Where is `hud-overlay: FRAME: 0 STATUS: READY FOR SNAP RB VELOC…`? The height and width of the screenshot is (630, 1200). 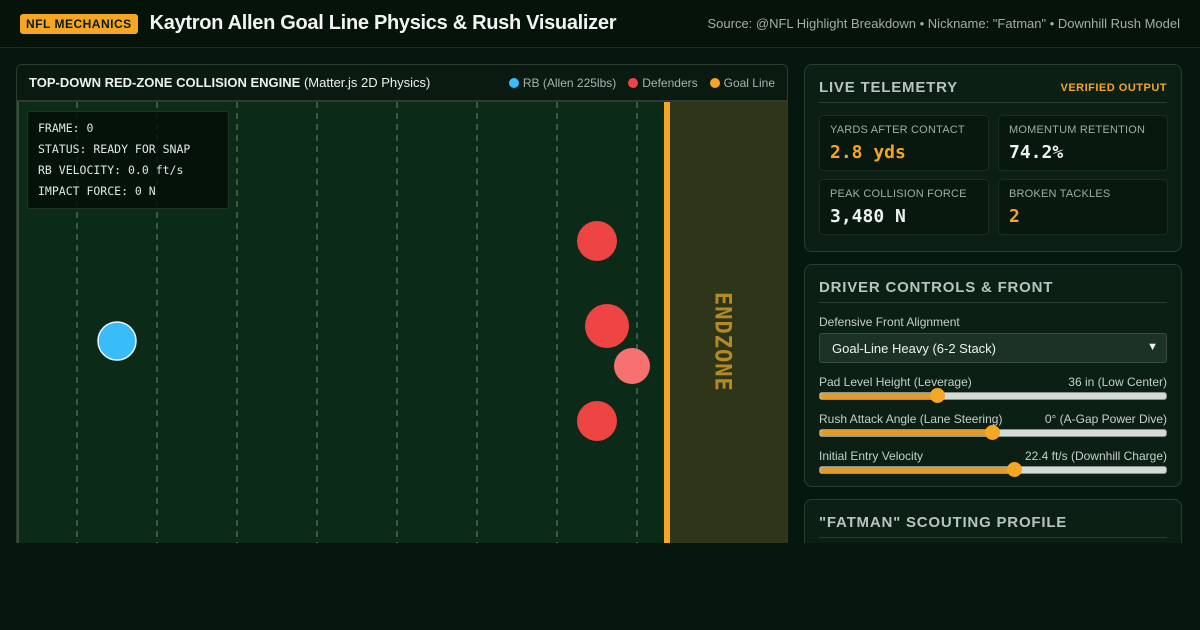
hud-overlay: FRAME: 0 STATUS: READY FOR SNAP RB VELOC… is located at coordinates (128, 160).